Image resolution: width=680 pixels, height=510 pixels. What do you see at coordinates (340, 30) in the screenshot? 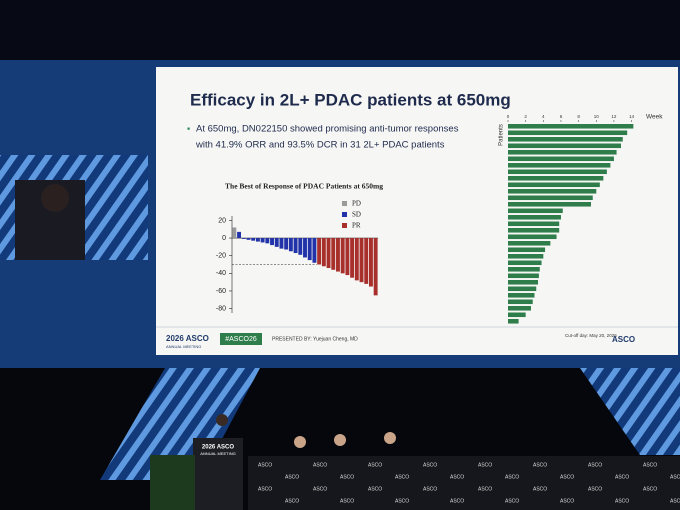
I see `ceiling` at bounding box center [340, 30].